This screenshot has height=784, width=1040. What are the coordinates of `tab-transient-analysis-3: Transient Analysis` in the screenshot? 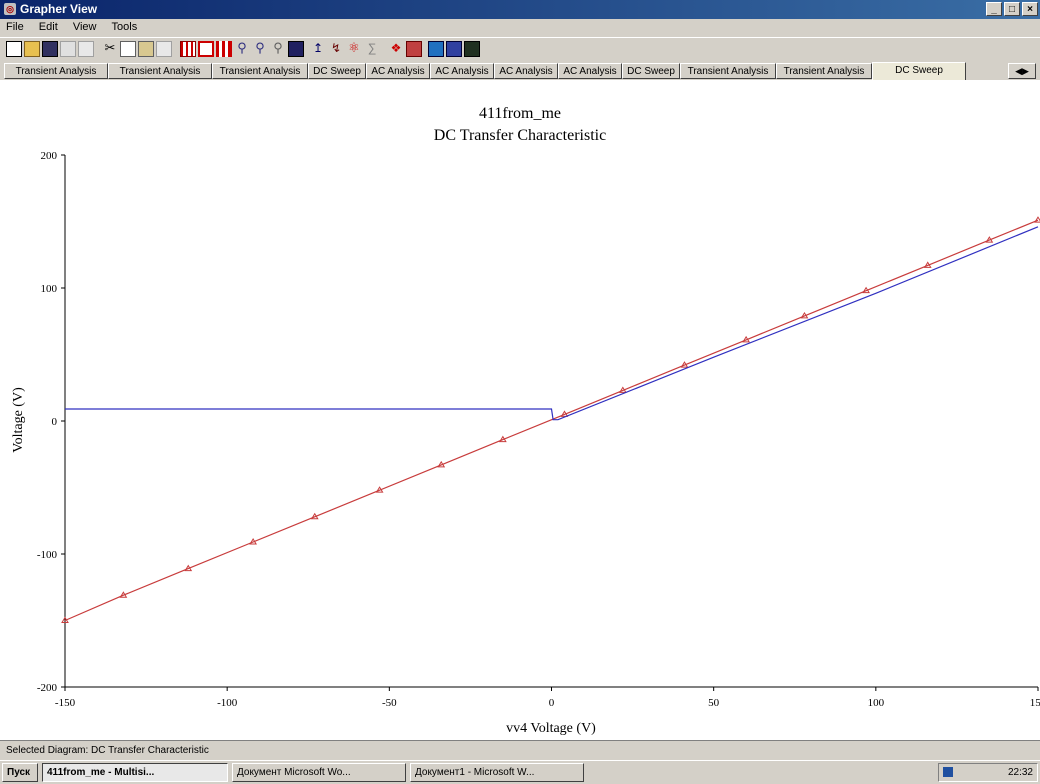 It's located at (260, 71).